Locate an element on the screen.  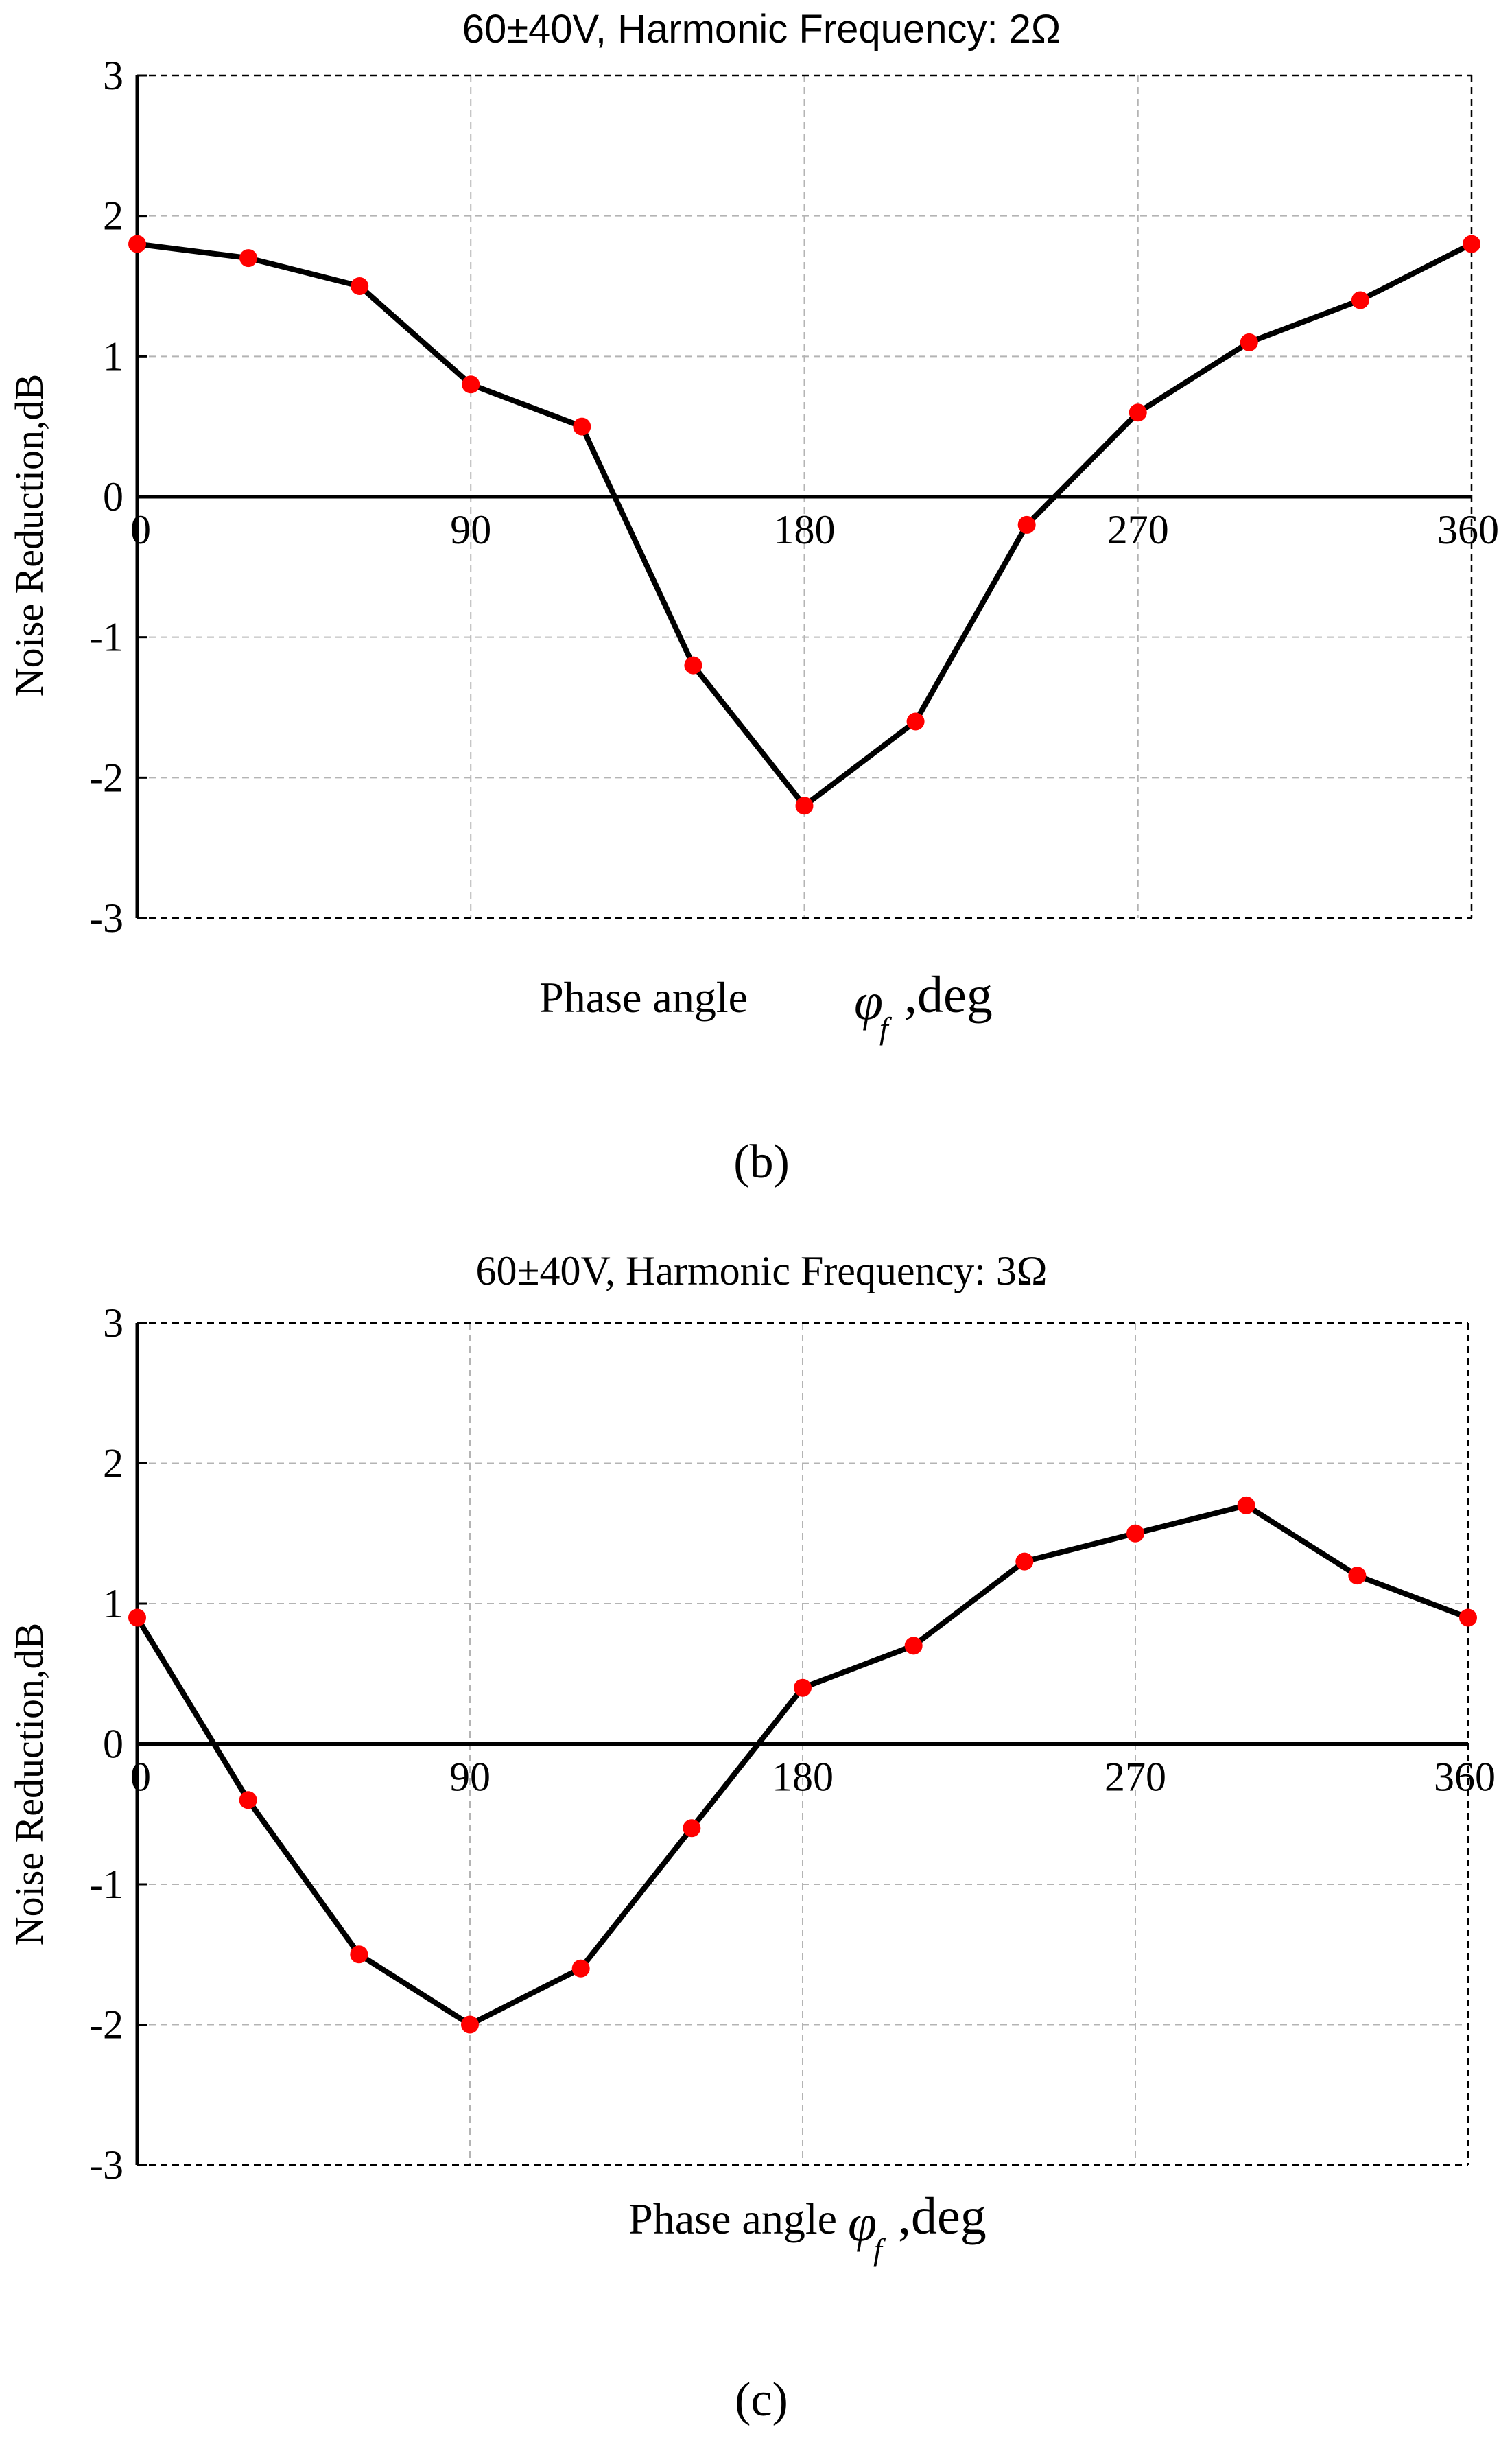
panel-label: (c) is located at coordinates (761, 2399).